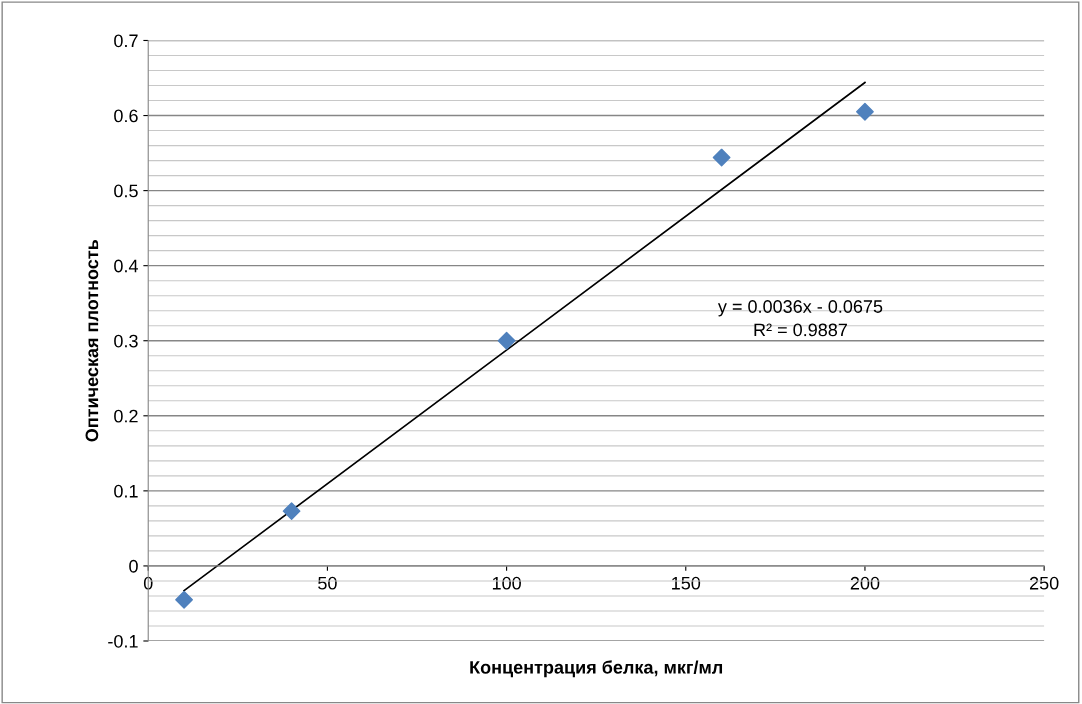 The height and width of the screenshot is (704, 1082). Describe the element at coordinates (596, 669) in the screenshot. I see `x-axis-title: Концентрация белка, мкг/мл` at that location.